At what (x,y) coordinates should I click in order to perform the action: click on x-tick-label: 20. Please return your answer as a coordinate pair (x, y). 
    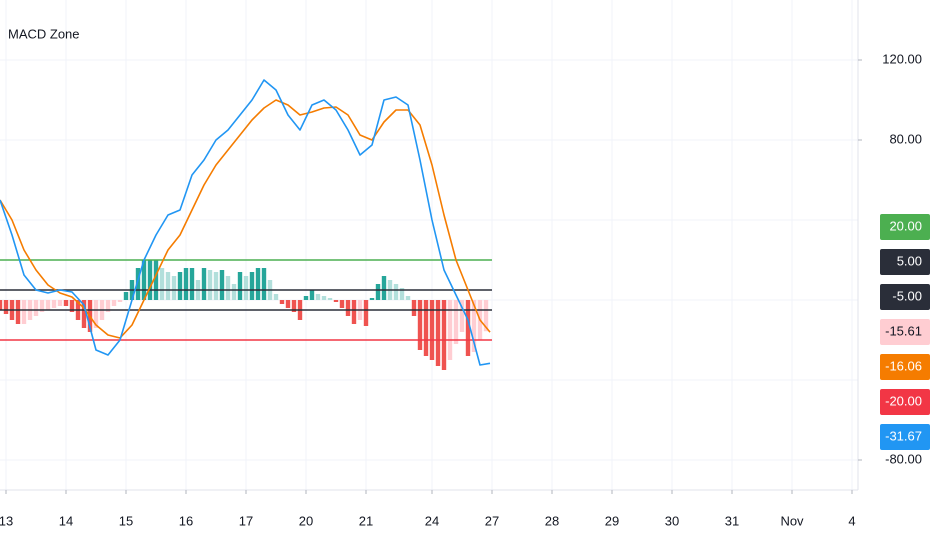
    Looking at the image, I should click on (306, 520).